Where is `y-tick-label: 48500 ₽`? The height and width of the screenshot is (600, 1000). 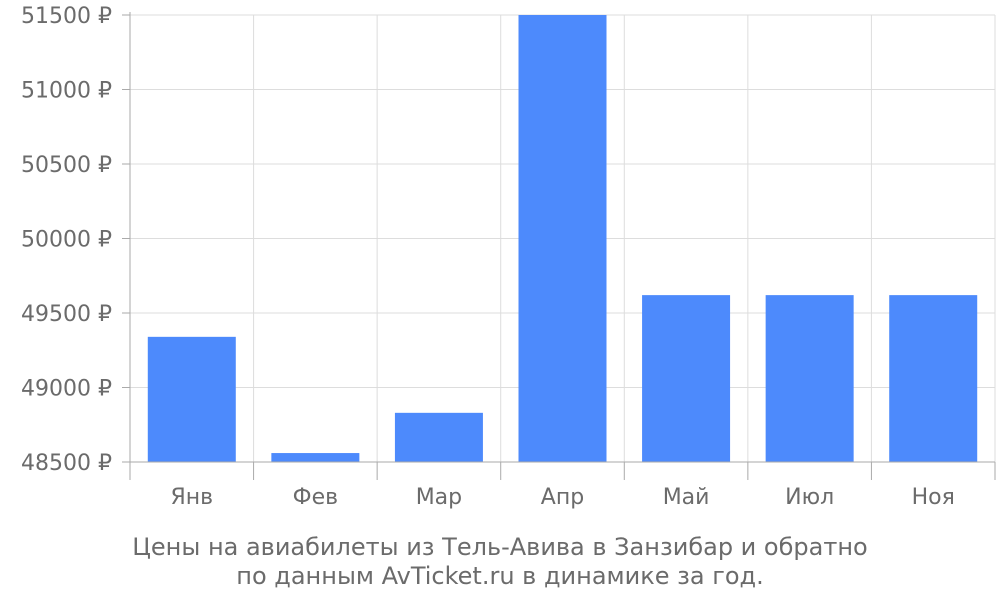
y-tick-label: 48500 ₽ is located at coordinates (66, 463).